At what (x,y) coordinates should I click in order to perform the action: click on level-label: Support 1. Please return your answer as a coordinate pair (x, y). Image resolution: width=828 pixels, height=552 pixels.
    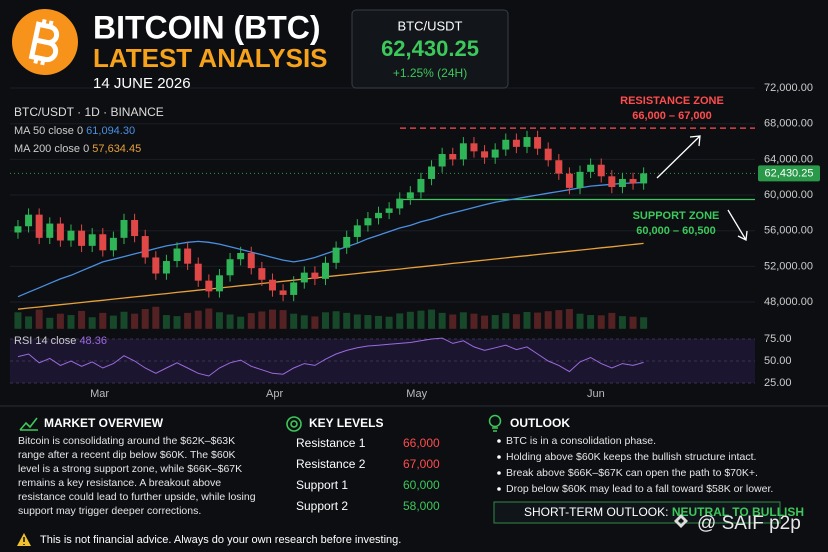
    Looking at the image, I should click on (322, 485).